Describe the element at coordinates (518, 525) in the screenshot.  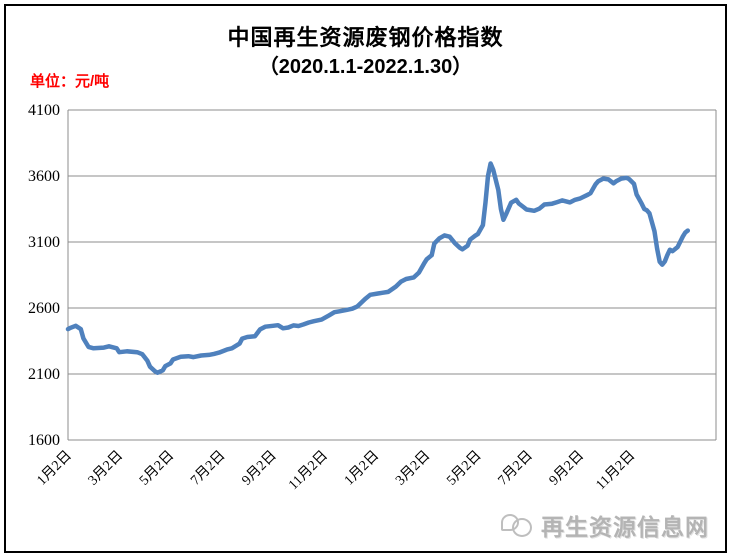
I see `speech-bubbles-logo-icon` at that location.